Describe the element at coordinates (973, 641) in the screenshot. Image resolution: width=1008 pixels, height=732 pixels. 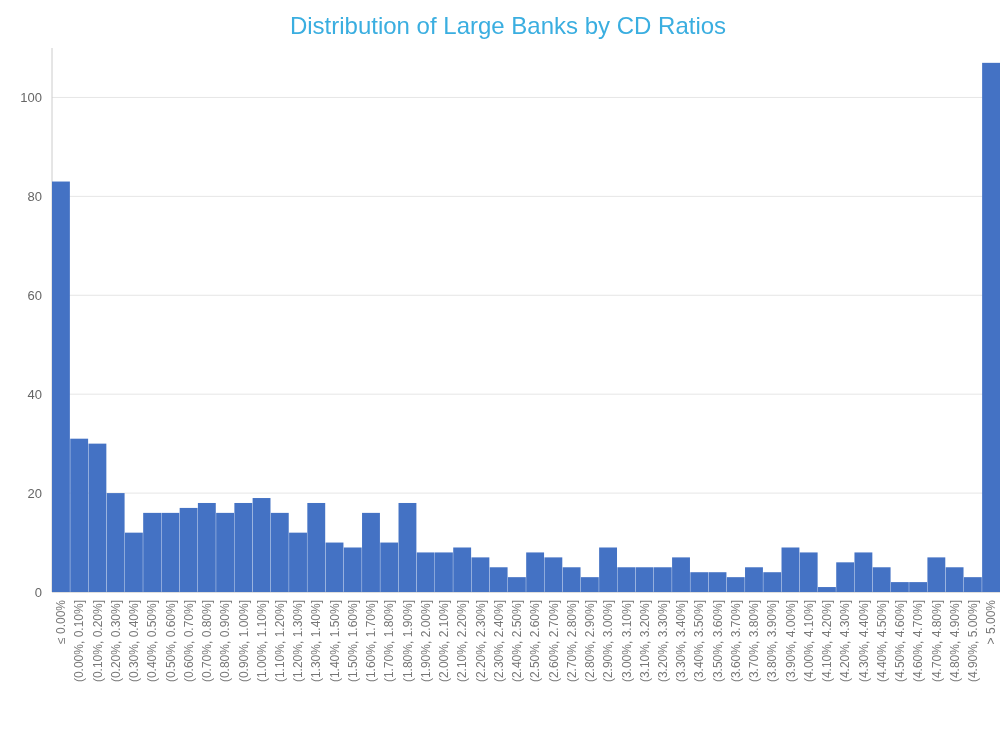
I see `x-tick-label: (4.90%, 5.00%]` at that location.